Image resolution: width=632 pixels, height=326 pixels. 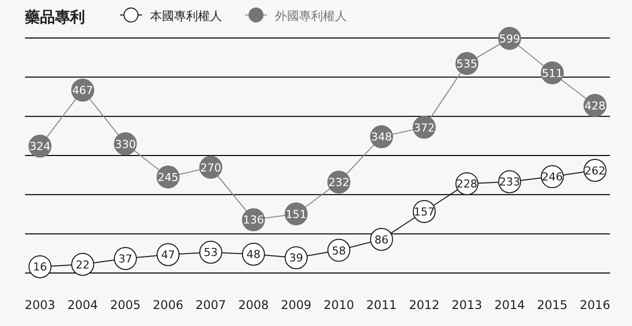 What do you see at coordinates (552, 73) in the screenshot?
I see `data-label: 511` at bounding box center [552, 73].